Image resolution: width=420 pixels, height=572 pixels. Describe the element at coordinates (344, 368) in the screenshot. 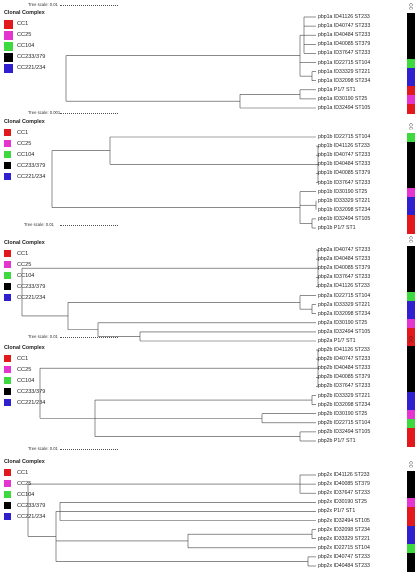

I see `leaf-label: pbp2b ID40484 ST233` at that location.